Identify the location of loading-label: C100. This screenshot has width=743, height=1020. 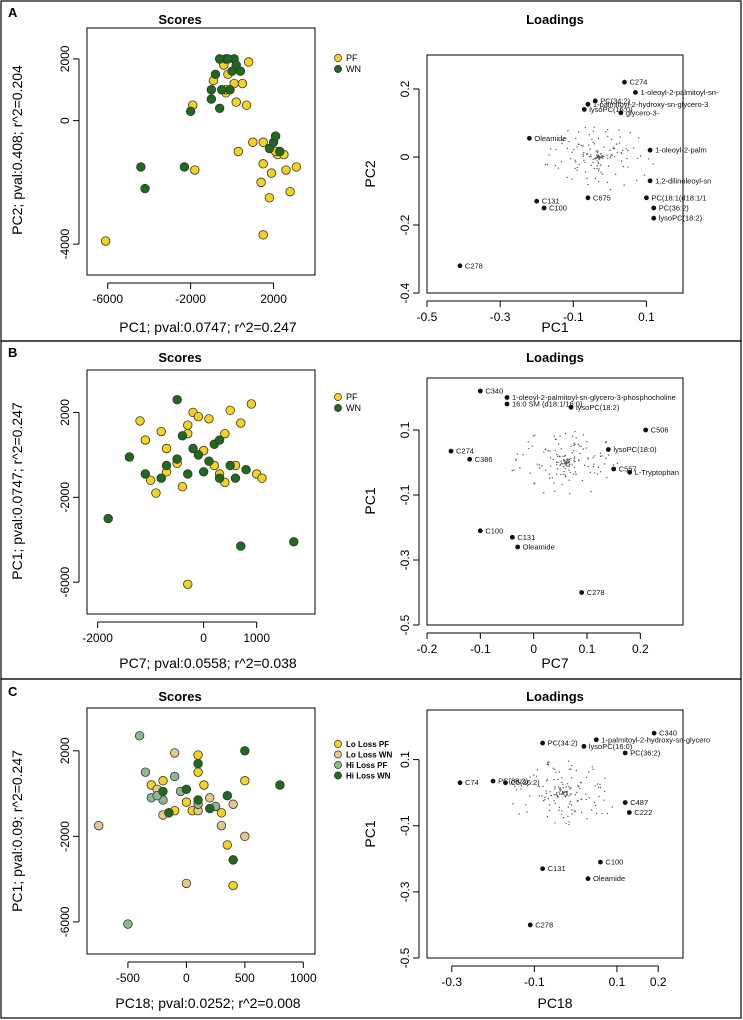
(614, 862).